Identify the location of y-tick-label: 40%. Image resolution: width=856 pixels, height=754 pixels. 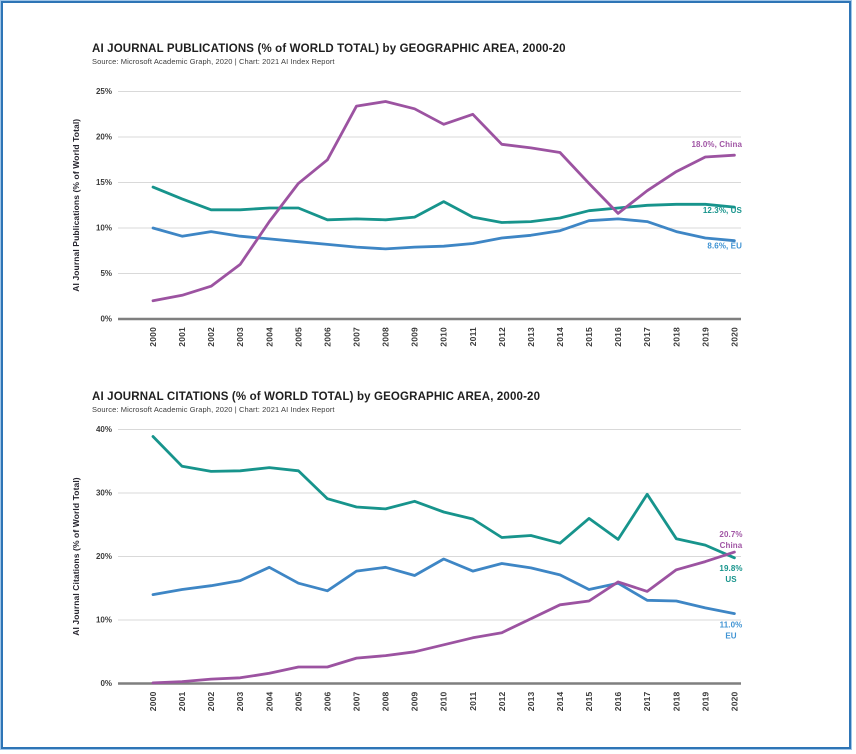
(104, 429).